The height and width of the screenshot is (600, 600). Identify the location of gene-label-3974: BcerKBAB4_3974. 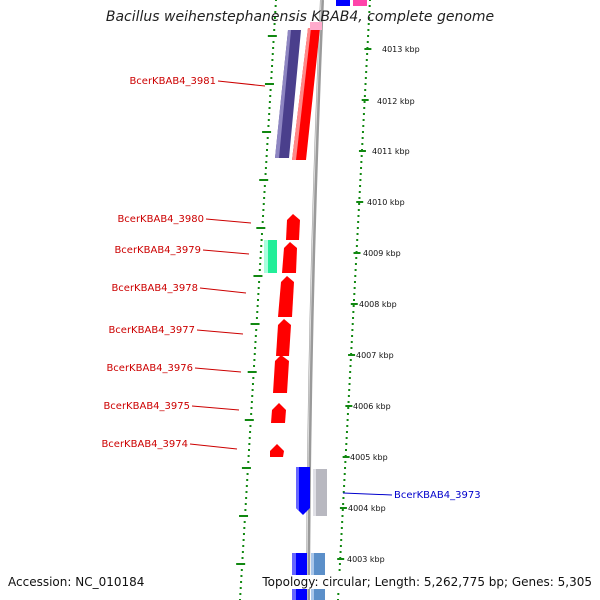
(144, 444).